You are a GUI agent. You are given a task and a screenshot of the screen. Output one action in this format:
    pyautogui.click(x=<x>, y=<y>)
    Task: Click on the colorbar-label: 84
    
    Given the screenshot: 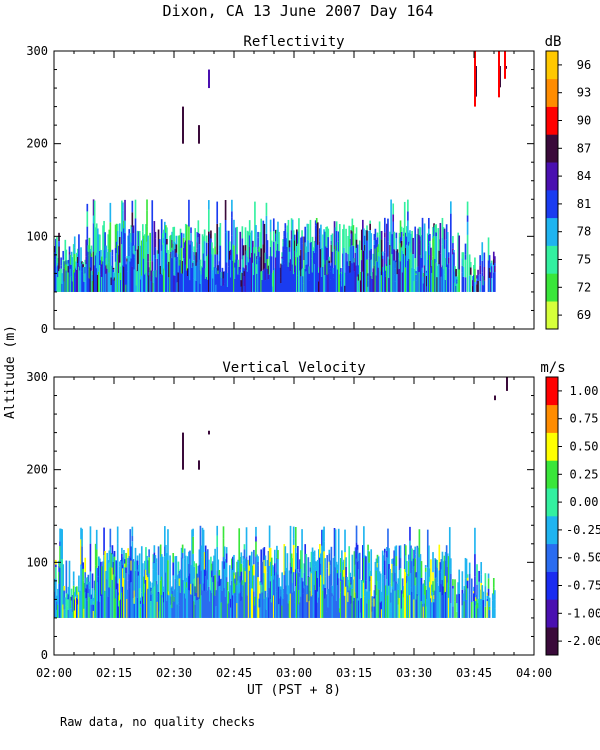 What is the action you would take?
    pyautogui.click(x=584, y=176)
    